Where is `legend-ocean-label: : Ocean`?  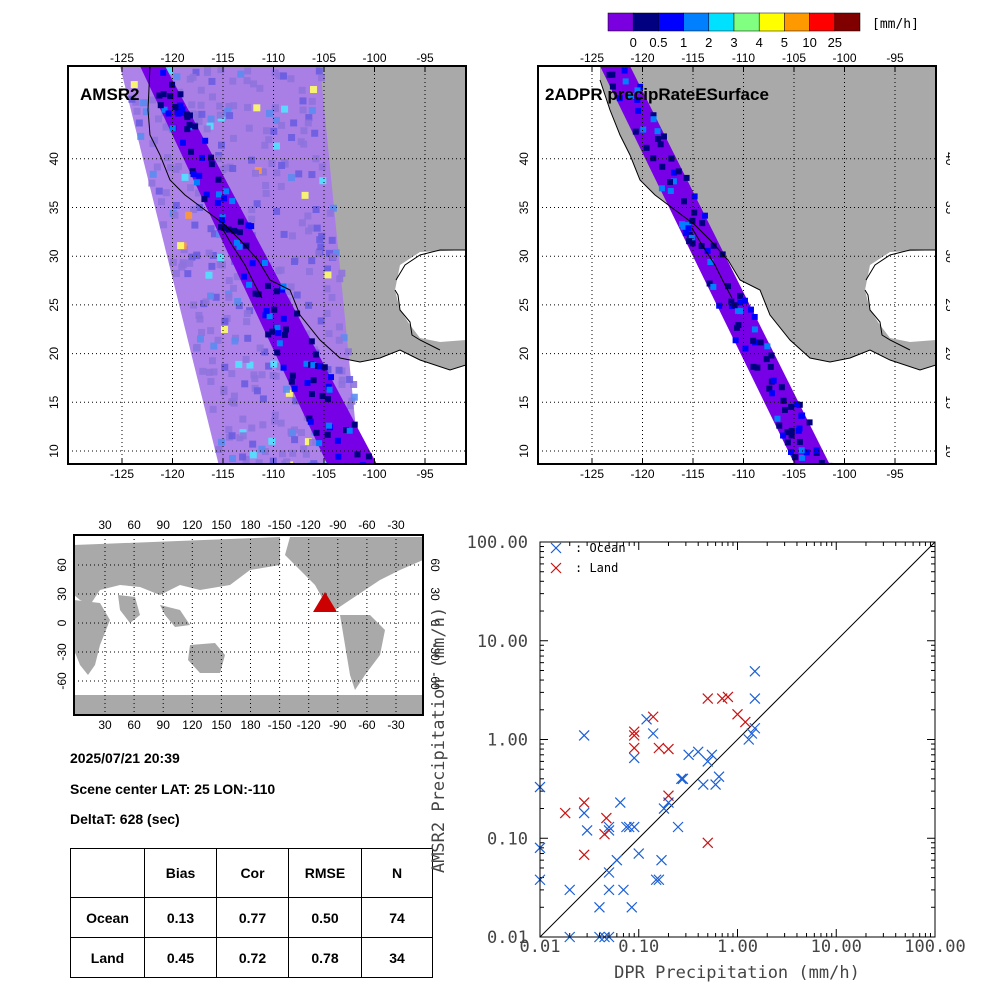 legend-ocean-label: : Ocean is located at coordinates (600, 548).